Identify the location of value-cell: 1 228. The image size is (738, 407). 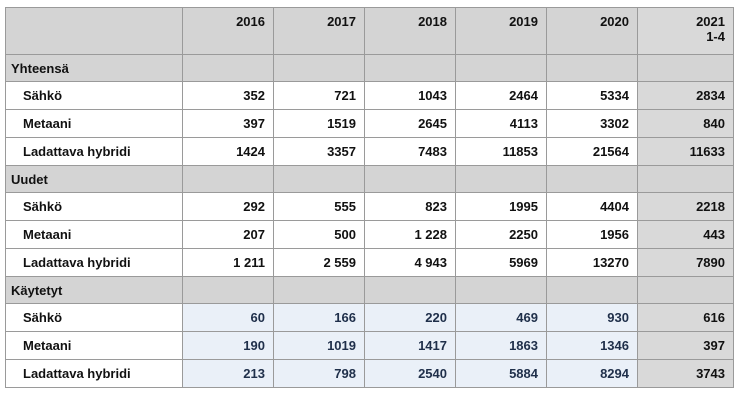
(410, 234).